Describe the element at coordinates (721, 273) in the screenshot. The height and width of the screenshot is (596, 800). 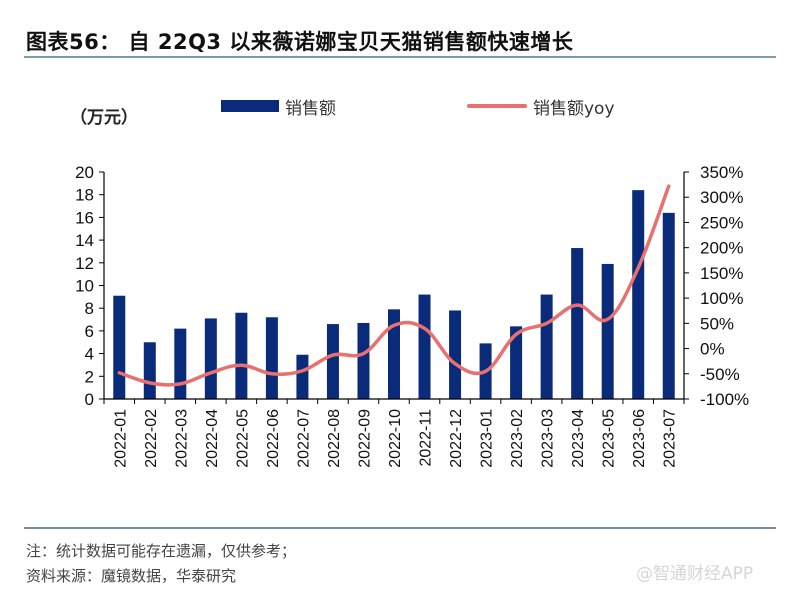
I see `right-tick-label: 150%` at that location.